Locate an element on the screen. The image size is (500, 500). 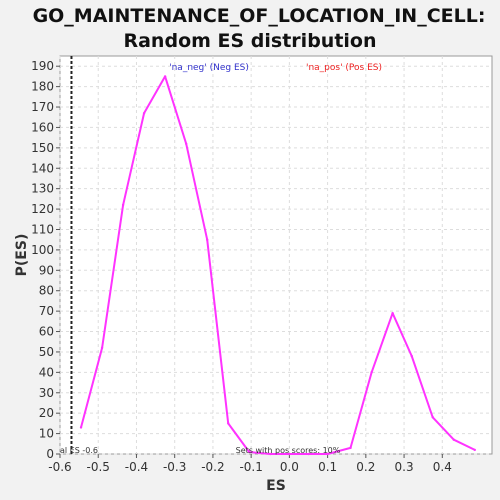
y-tick-label: 180 is located at coordinates (42, 87).